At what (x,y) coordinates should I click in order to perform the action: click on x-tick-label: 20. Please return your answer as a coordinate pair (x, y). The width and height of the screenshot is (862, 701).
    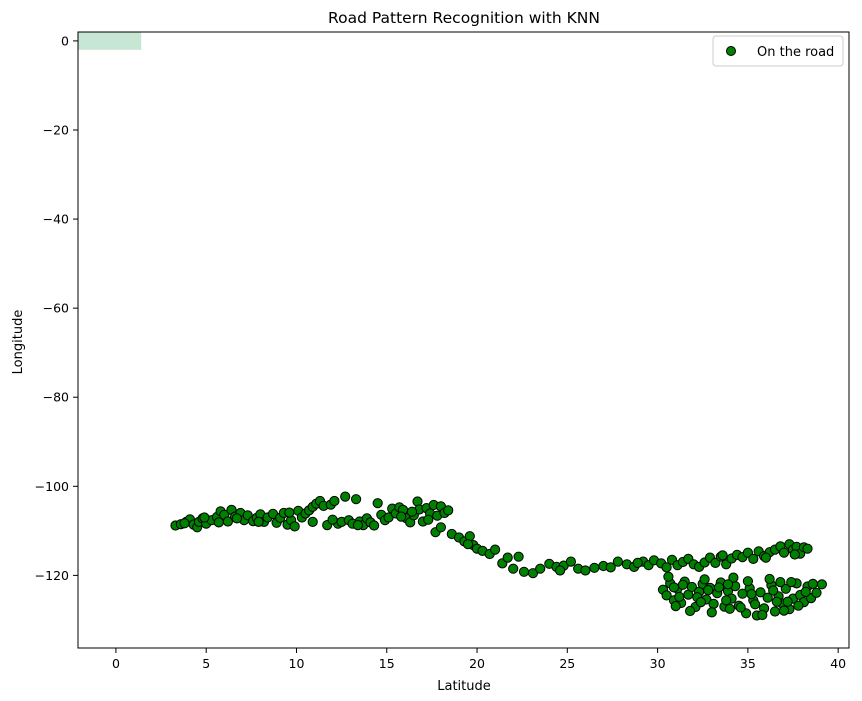
    Looking at the image, I should click on (477, 663).